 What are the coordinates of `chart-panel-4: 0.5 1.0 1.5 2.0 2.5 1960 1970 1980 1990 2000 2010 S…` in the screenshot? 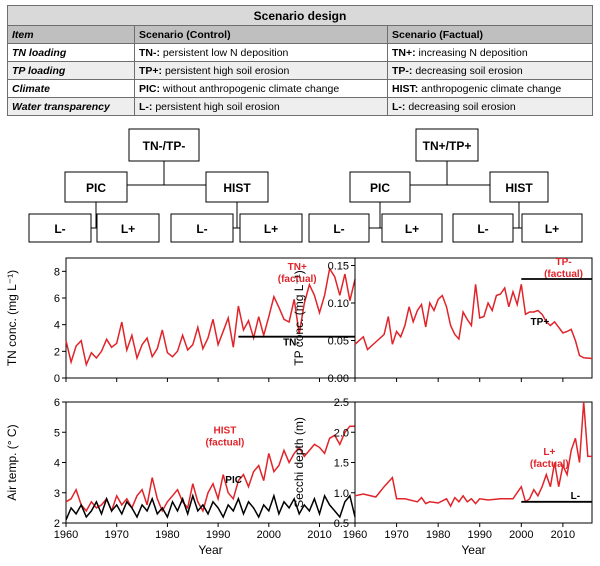 It's located at (442, 477).